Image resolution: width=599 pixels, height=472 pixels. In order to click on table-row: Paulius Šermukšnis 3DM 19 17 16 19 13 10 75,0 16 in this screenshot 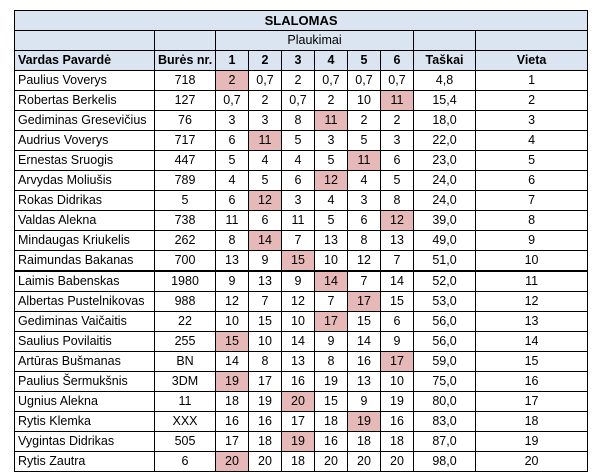, I will do `click(301, 381)`.